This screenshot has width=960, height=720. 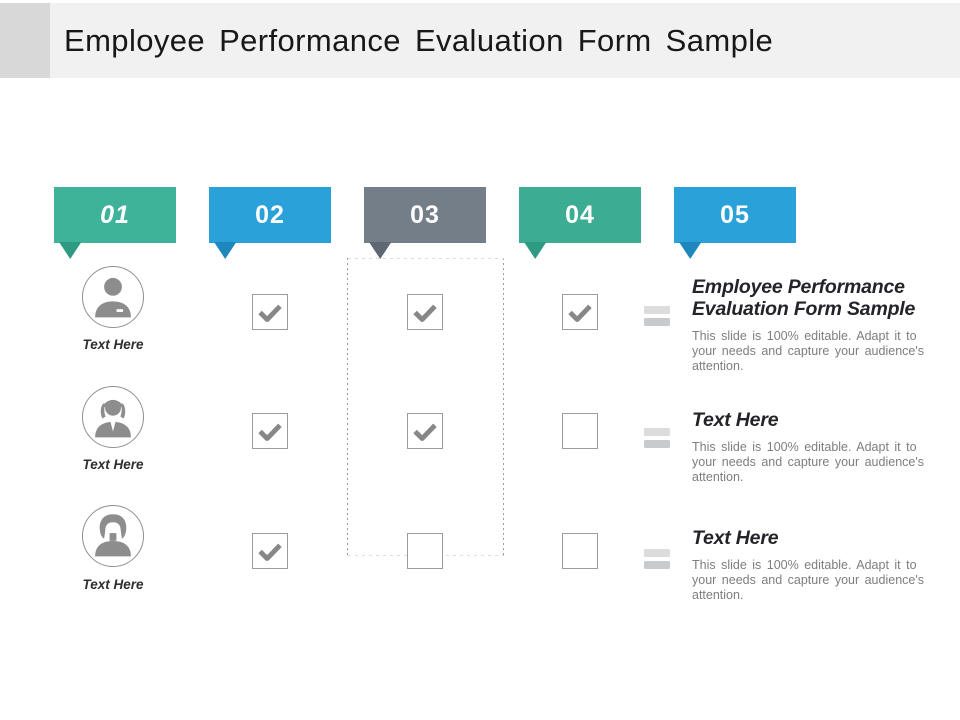 I want to click on person-female-bob-icon, so click(x=113, y=536).